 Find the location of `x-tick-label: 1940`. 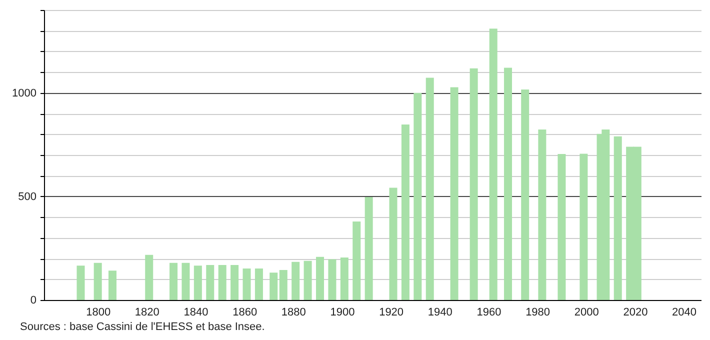

x-tick-label: 1940 is located at coordinates (440, 312).